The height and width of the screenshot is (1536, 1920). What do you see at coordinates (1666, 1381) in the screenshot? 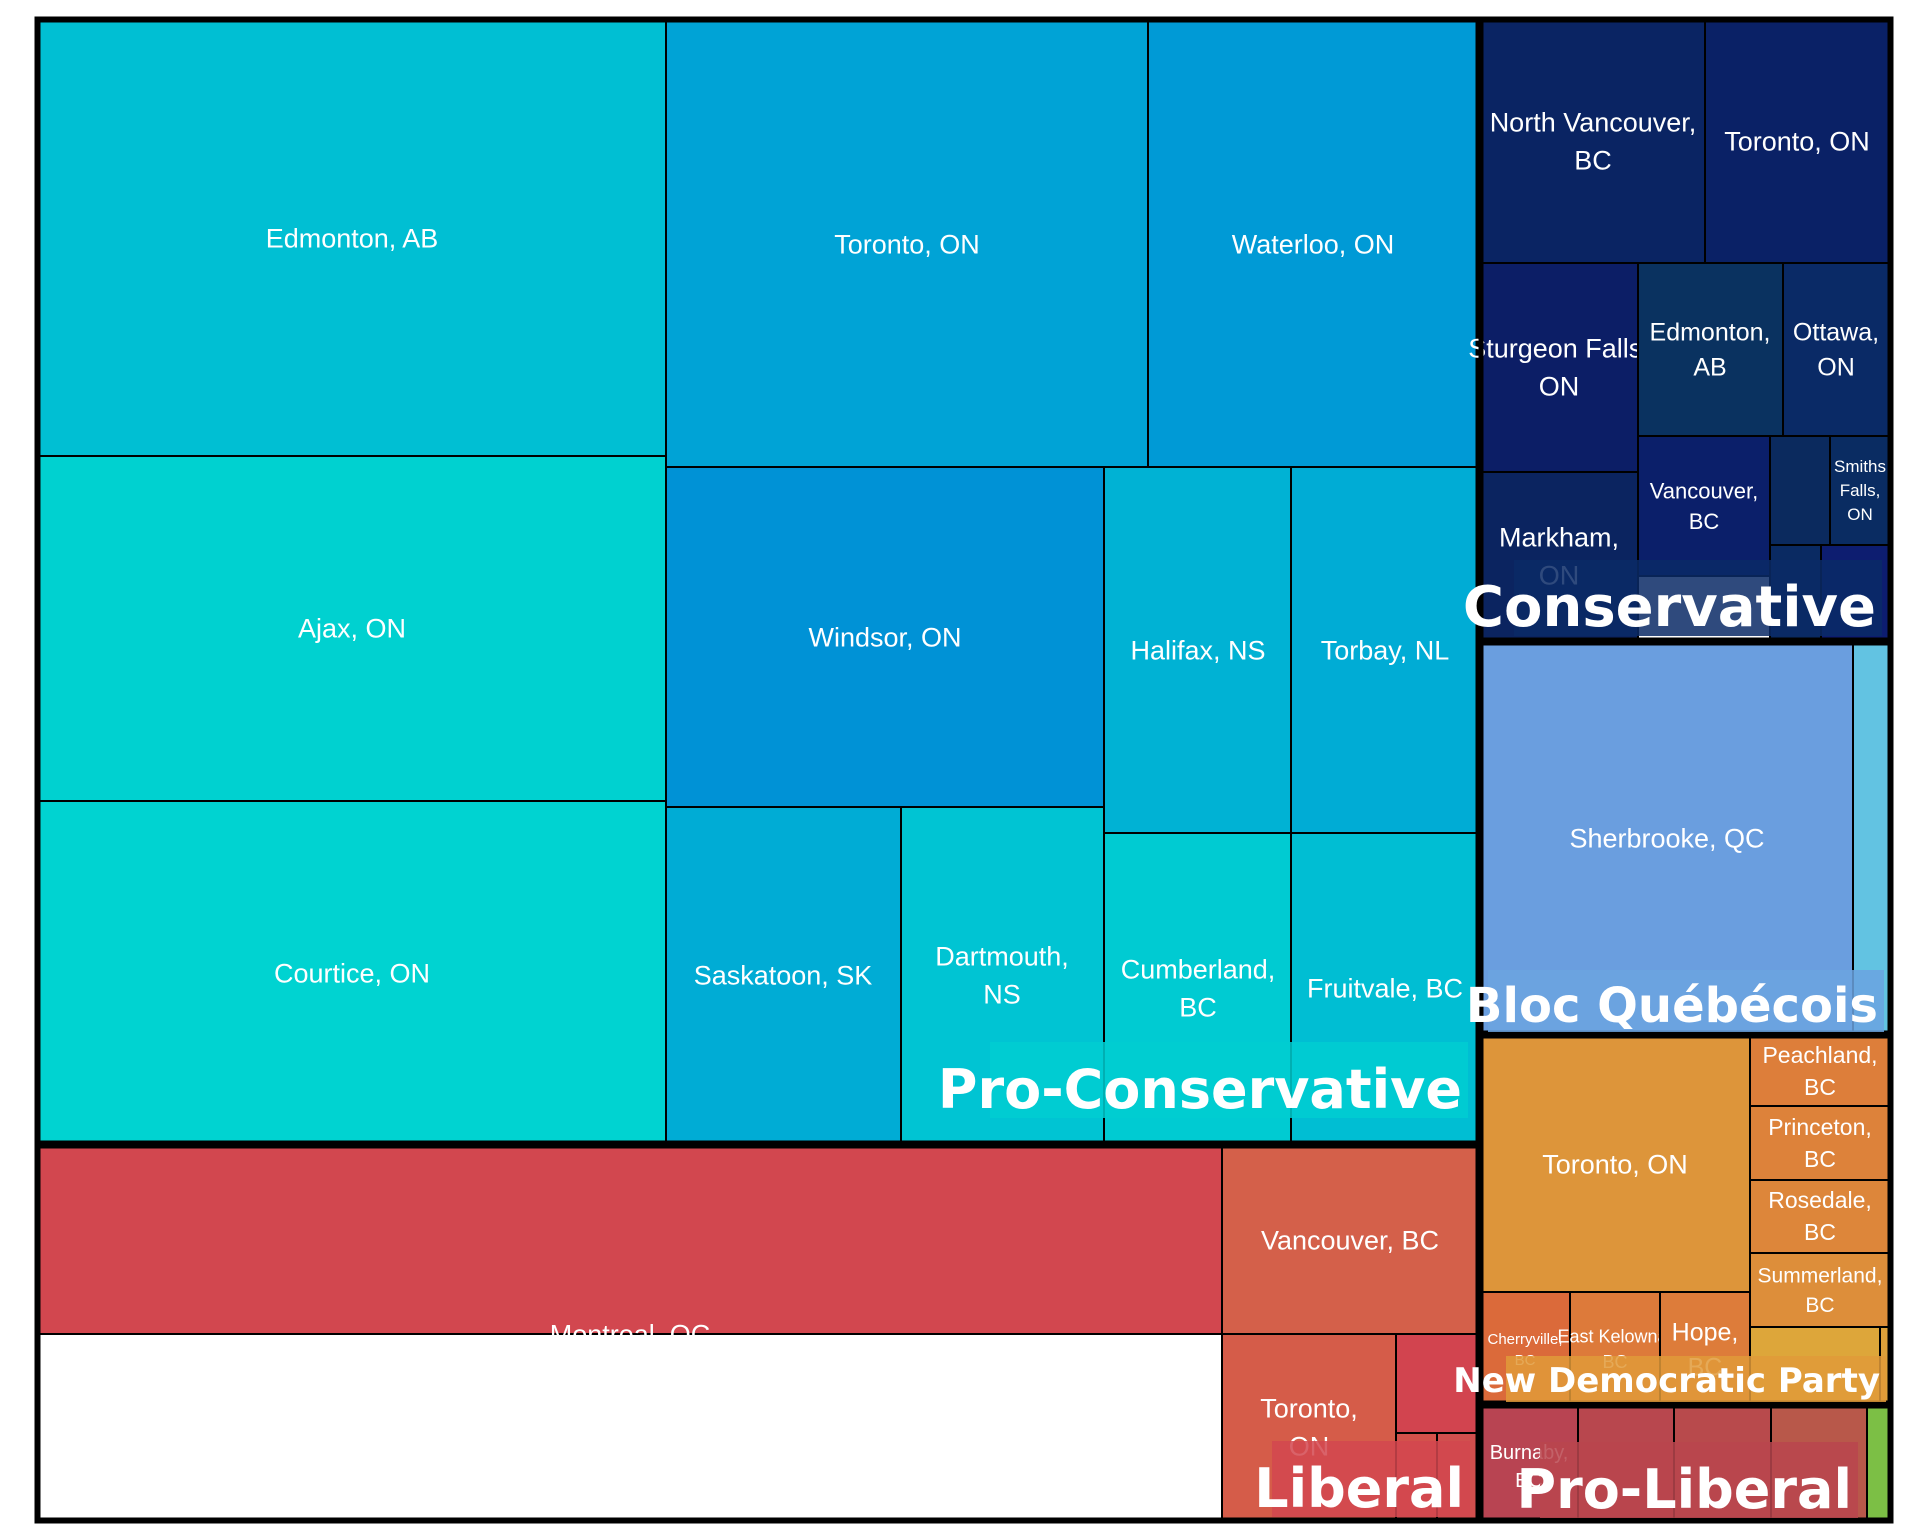
I see `group-label: New Democratic Party` at bounding box center [1666, 1381].